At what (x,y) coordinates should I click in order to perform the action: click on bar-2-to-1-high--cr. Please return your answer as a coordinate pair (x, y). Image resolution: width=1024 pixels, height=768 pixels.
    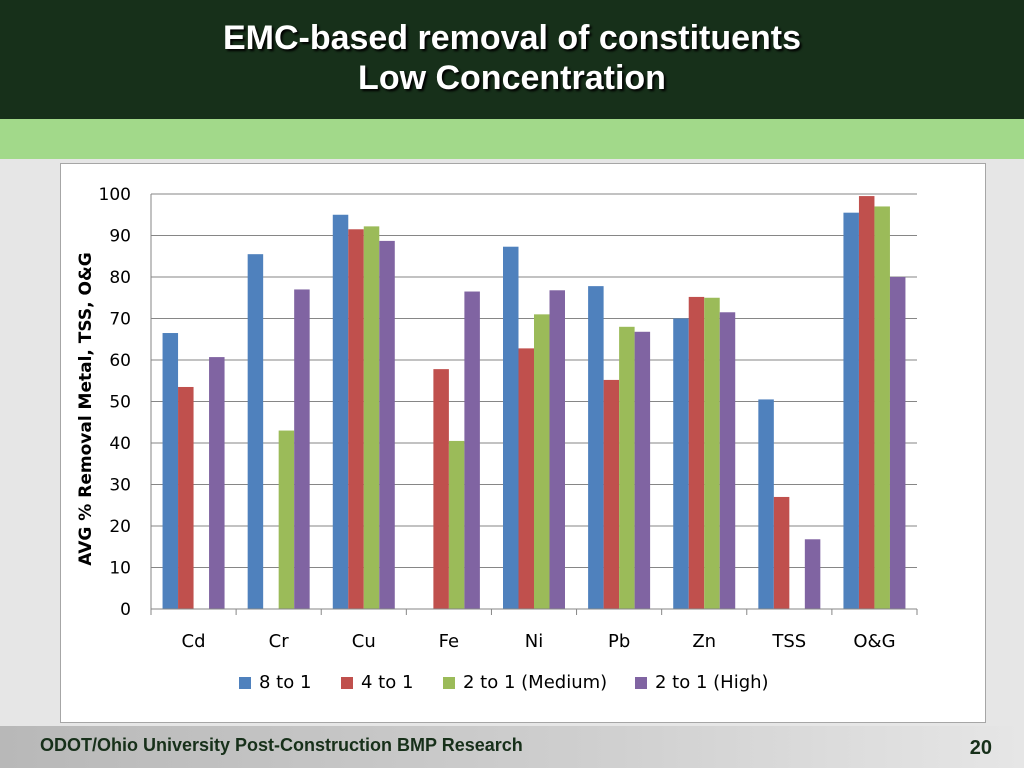
    Looking at the image, I should click on (302, 449).